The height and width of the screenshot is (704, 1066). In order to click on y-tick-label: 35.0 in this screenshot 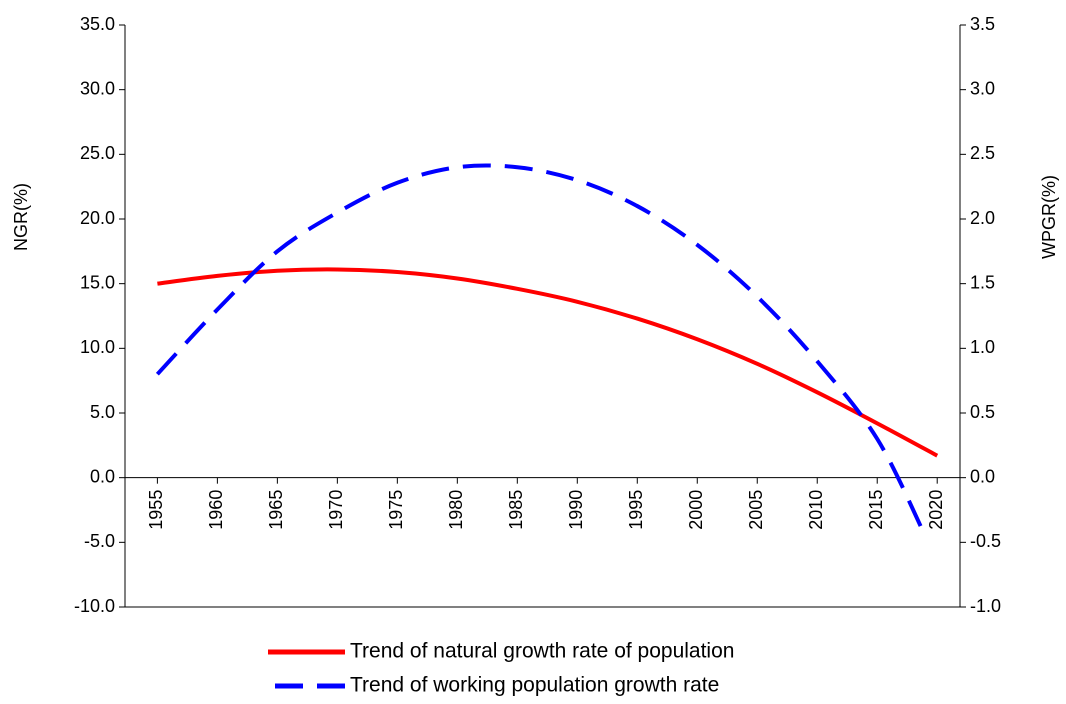, I will do `click(97, 24)`.